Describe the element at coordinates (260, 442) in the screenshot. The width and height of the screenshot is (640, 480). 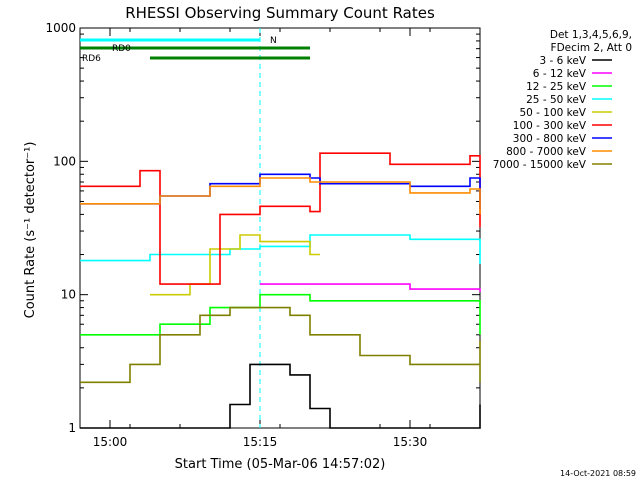
I see `x-tick-label: 15:15` at that location.